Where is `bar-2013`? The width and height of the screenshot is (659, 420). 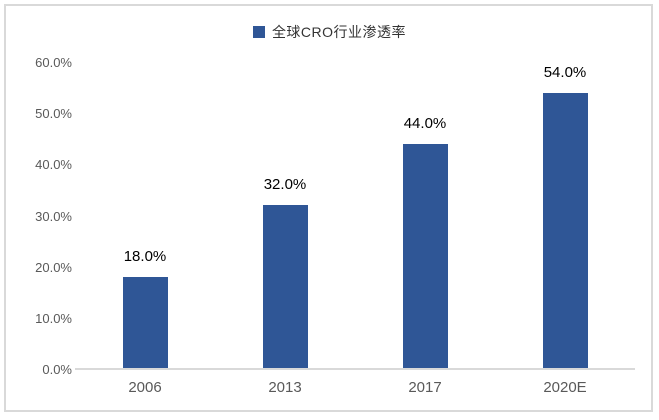
bar-2013 is located at coordinates (285, 286).